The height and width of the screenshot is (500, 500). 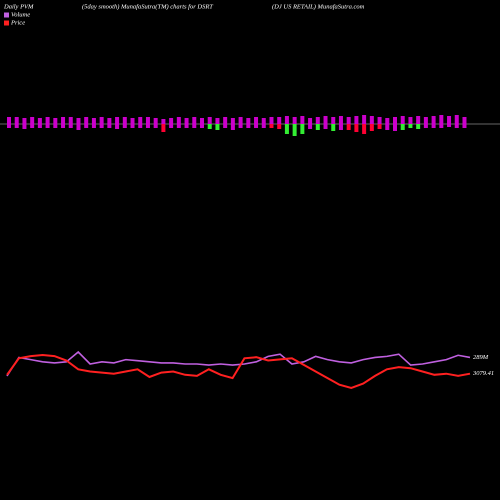 What do you see at coordinates (17, 22) in the screenshot?
I see `legend-label: Price` at bounding box center [17, 22].